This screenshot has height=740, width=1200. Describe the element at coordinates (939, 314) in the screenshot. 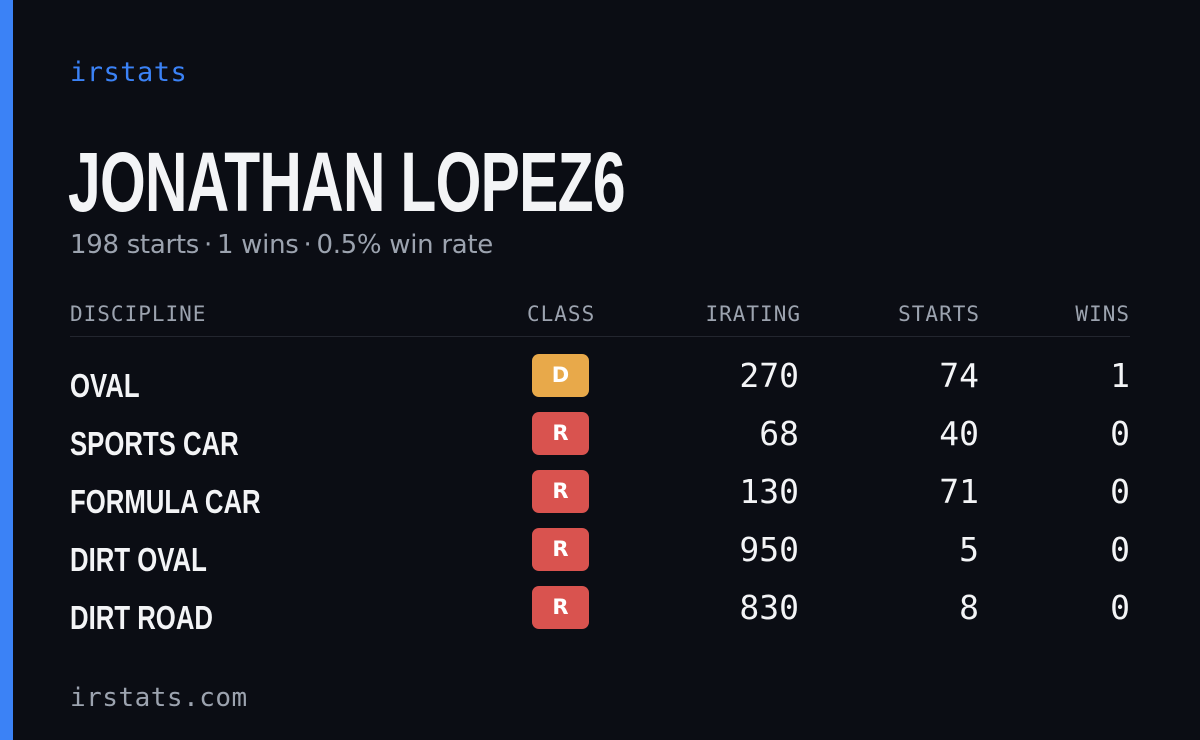

I see `header-starts: STARTS` at that location.